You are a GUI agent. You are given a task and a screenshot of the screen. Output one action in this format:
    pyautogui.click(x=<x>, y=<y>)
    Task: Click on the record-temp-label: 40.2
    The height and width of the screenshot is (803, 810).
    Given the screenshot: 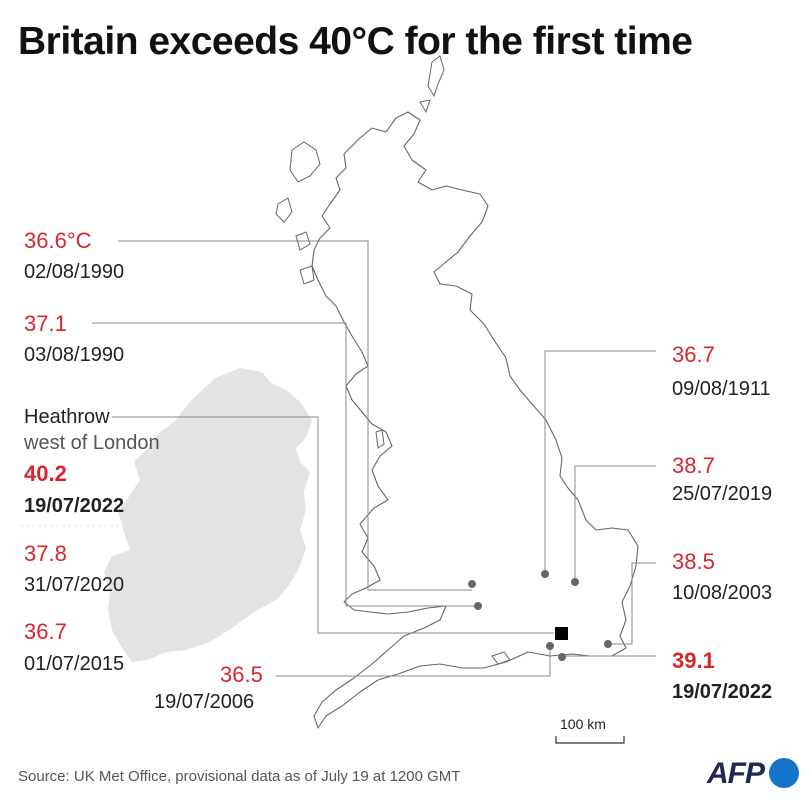 What is the action you would take?
    pyautogui.click(x=45, y=473)
    